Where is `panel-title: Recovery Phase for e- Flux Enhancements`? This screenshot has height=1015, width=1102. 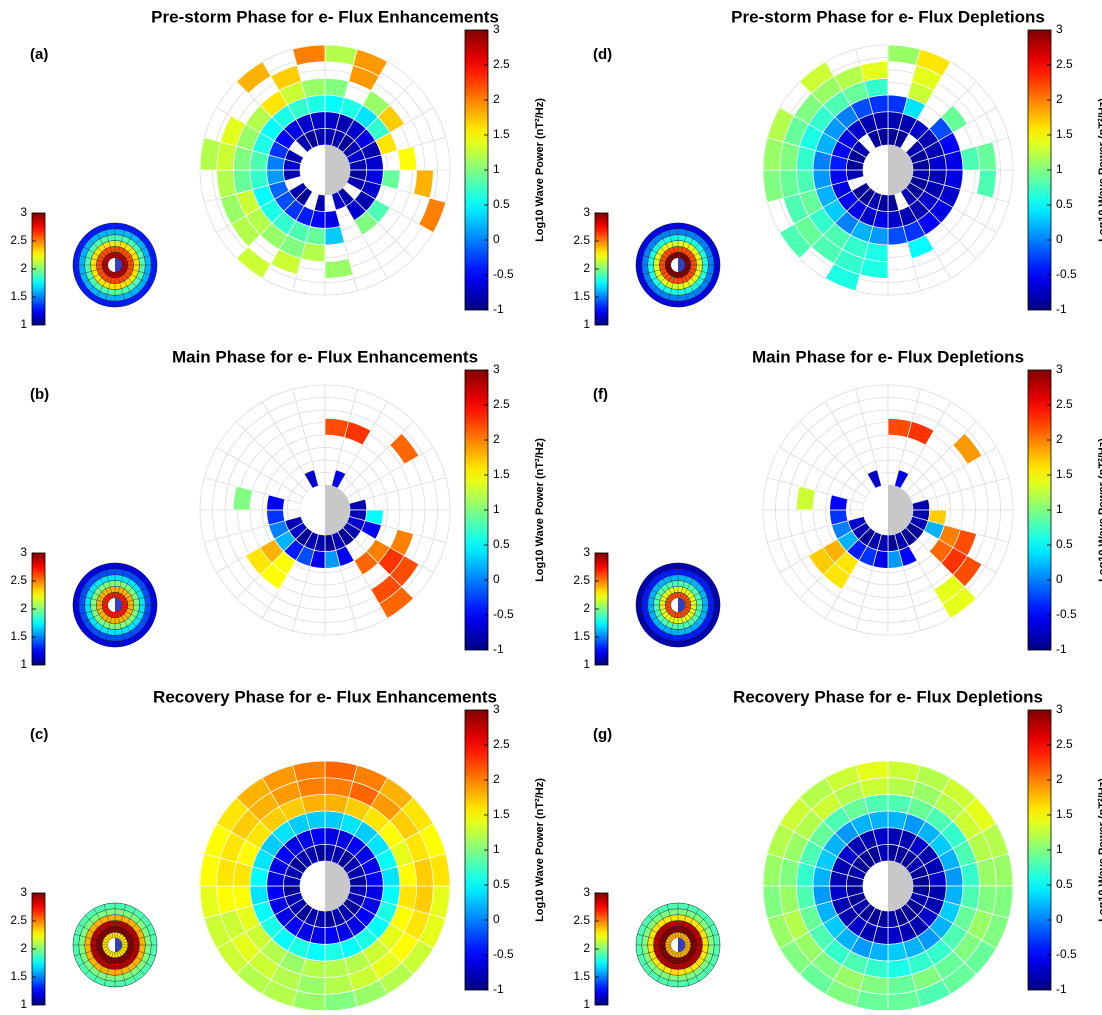 panel-title: Recovery Phase for e- Flux Enhancements is located at coordinates (325, 696).